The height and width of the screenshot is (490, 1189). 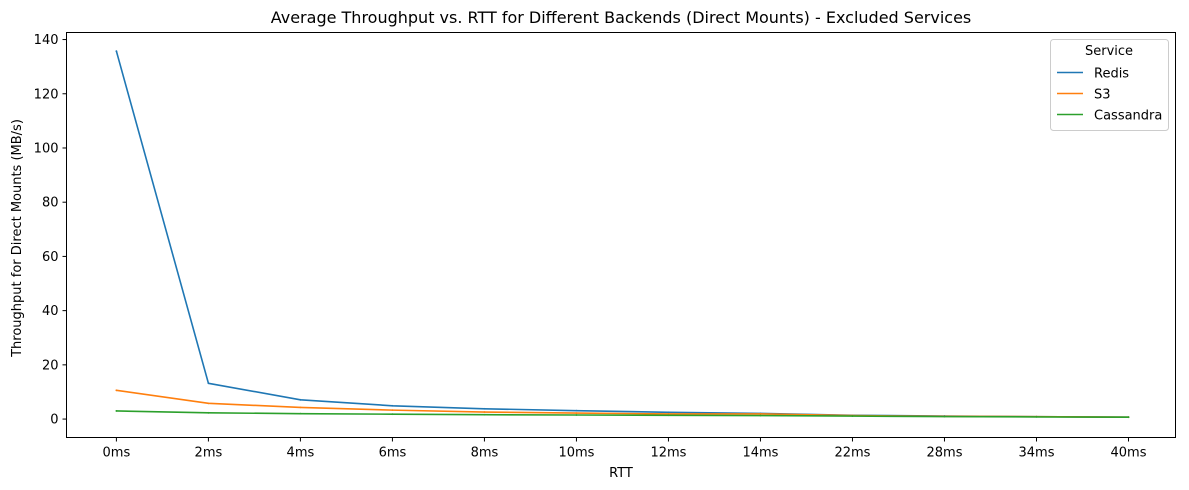 I want to click on y-tick-label: 100, so click(x=46, y=148).